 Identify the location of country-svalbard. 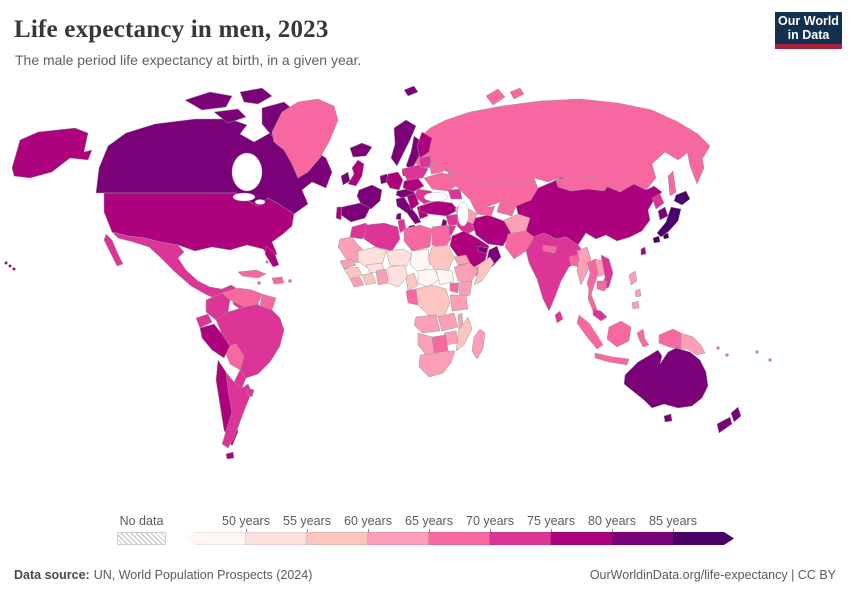
(411, 91).